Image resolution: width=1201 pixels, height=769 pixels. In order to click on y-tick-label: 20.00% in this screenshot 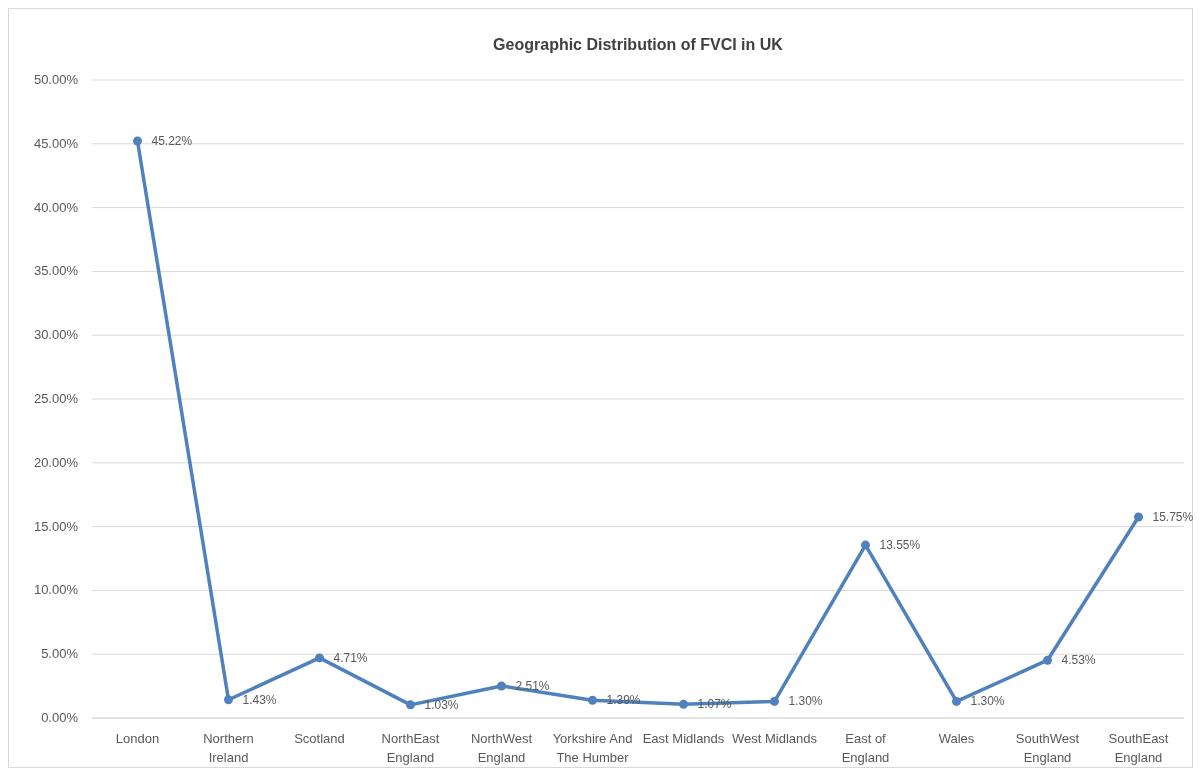, I will do `click(56, 462)`.